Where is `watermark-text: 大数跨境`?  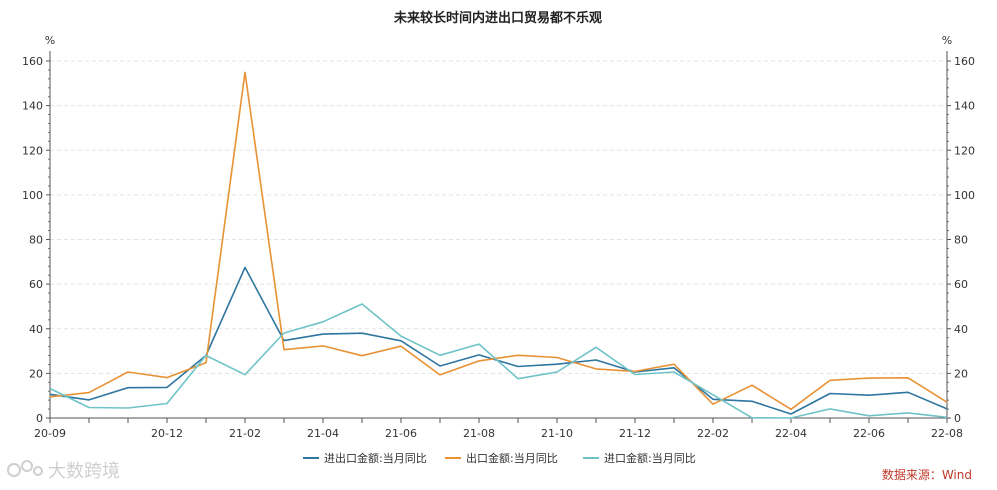
watermark-text: 大数跨境 is located at coordinates (84, 471).